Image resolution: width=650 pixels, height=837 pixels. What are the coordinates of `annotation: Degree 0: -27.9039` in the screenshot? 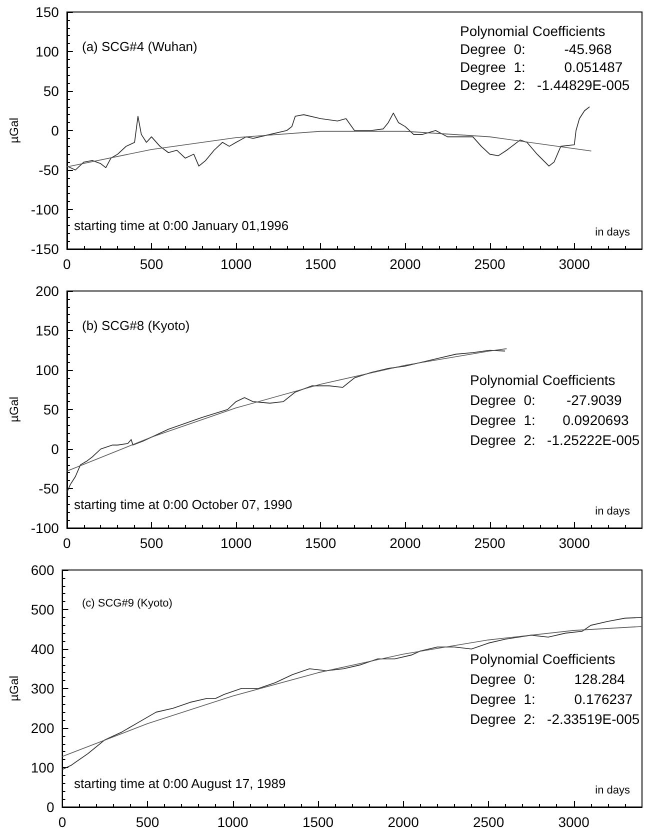 It's located at (546, 400).